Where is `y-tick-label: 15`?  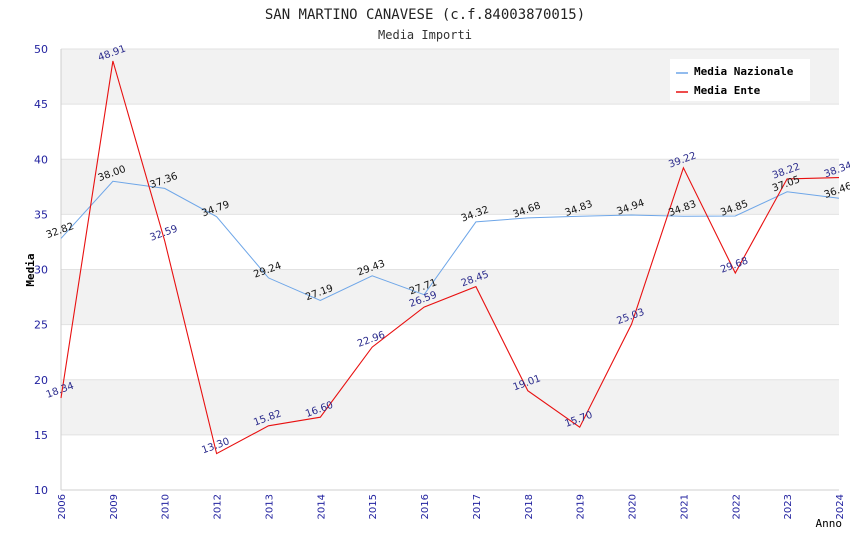
y-tick-label: 15 is located at coordinates (41, 435).